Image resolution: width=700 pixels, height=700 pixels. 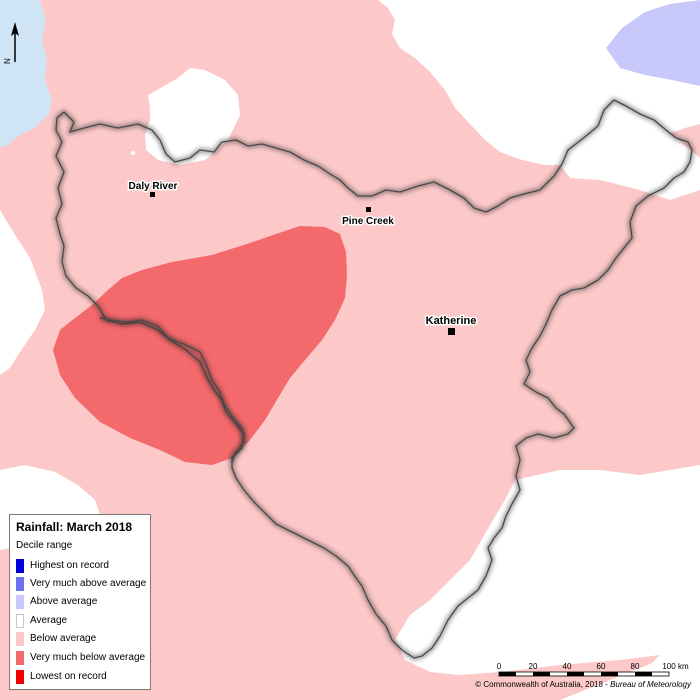 What do you see at coordinates (368, 209) in the screenshot?
I see `town-marker-pine-creek` at bounding box center [368, 209].